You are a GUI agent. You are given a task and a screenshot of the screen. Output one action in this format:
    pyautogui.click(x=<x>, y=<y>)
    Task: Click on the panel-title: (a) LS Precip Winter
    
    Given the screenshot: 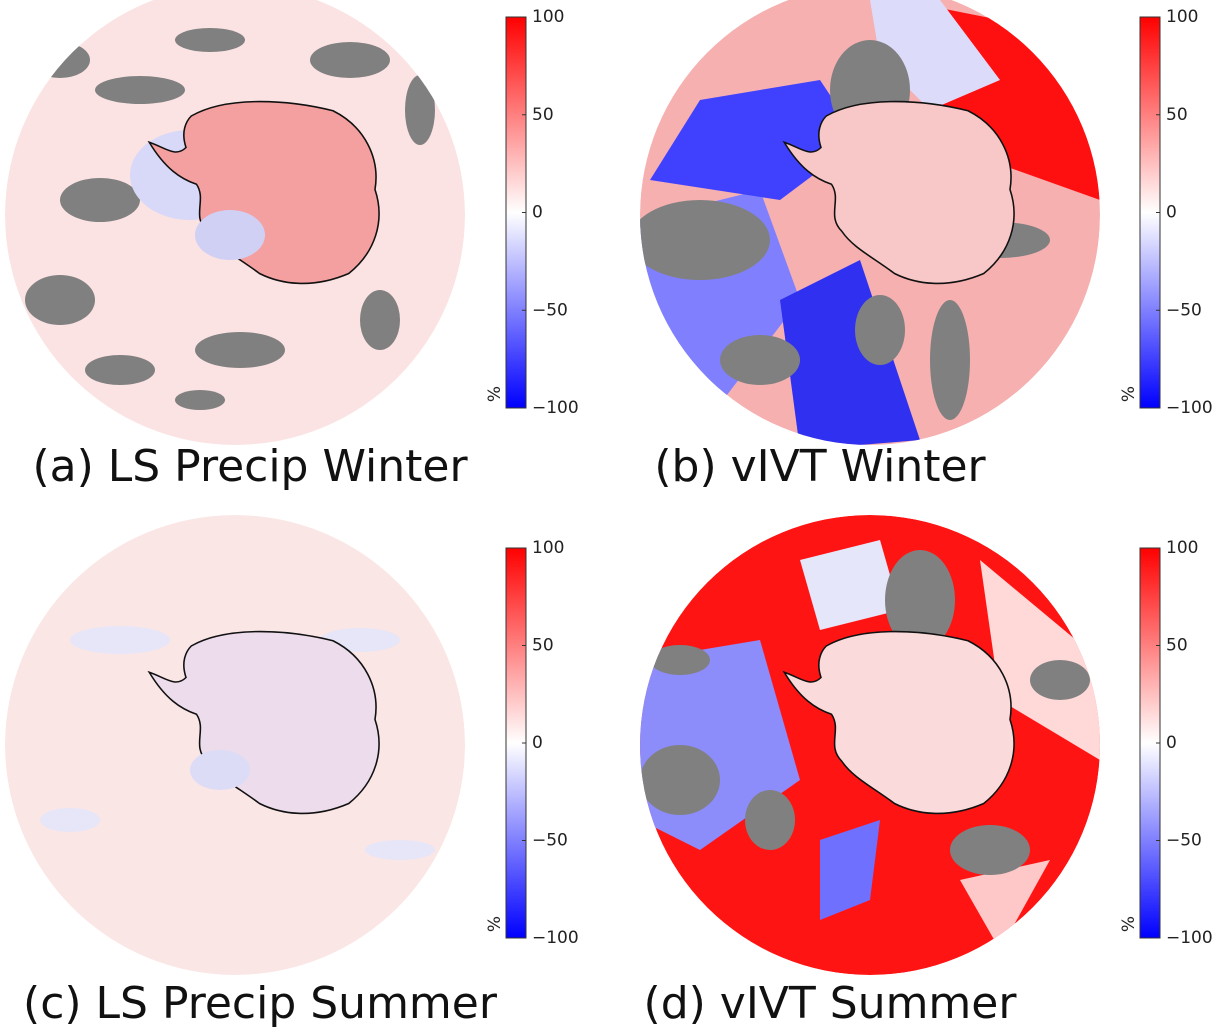 What is the action you would take?
    pyautogui.click(x=250, y=466)
    